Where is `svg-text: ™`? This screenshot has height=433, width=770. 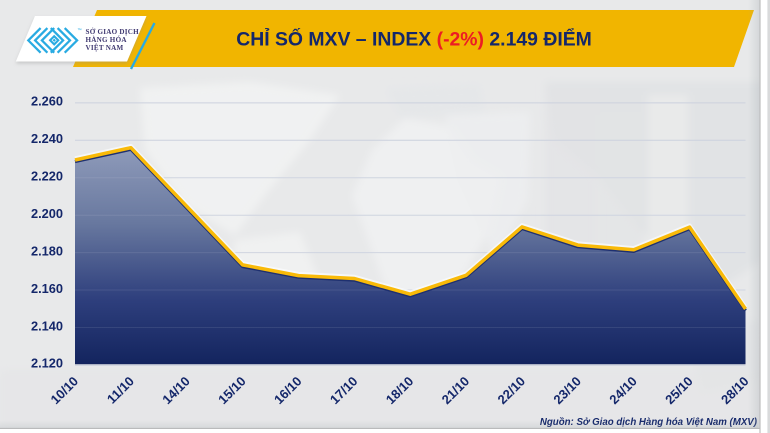 svg-text: ™ is located at coordinates (79, 30).